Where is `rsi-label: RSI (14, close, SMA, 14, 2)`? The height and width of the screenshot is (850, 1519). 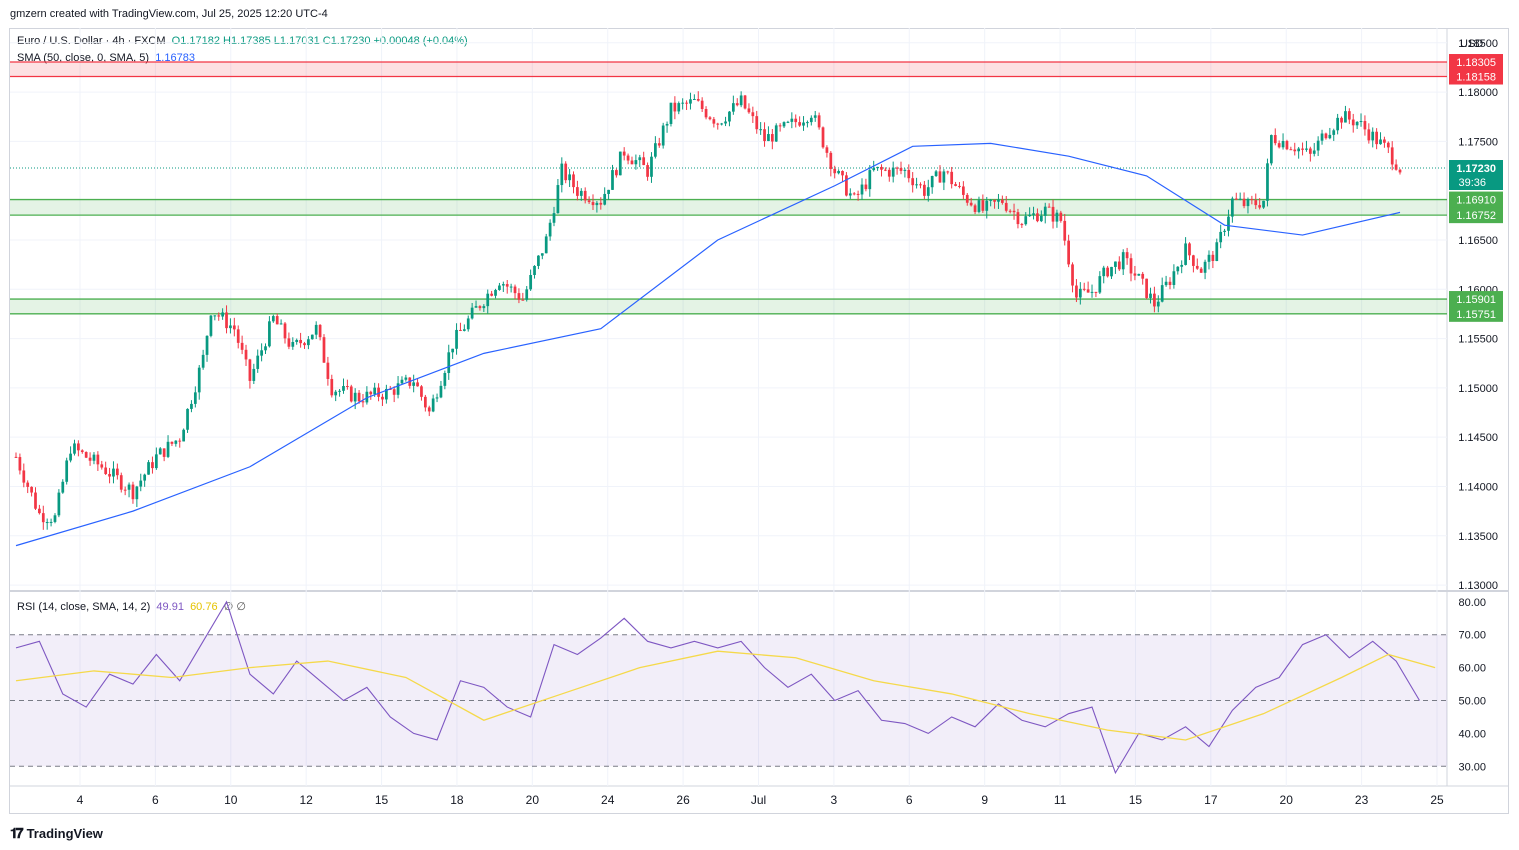 rsi-label: RSI (14, close, SMA, 14, 2) is located at coordinates (84, 607).